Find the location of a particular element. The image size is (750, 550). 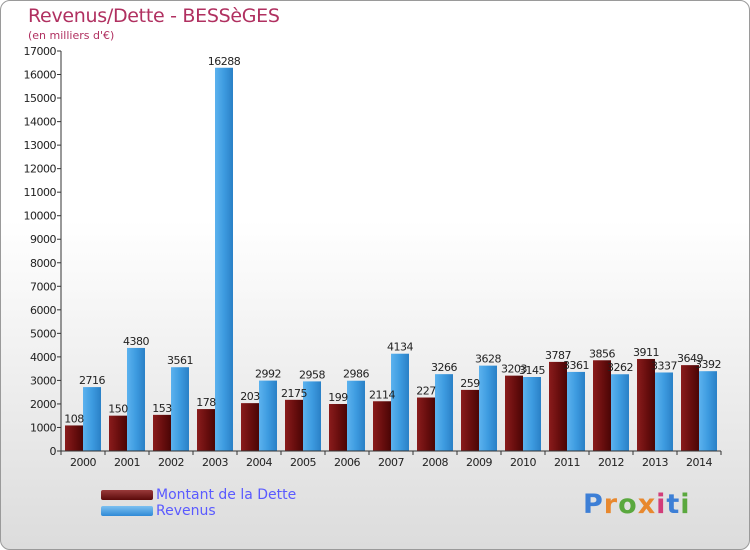

data-label-debt: 259 is located at coordinates (470, 383).